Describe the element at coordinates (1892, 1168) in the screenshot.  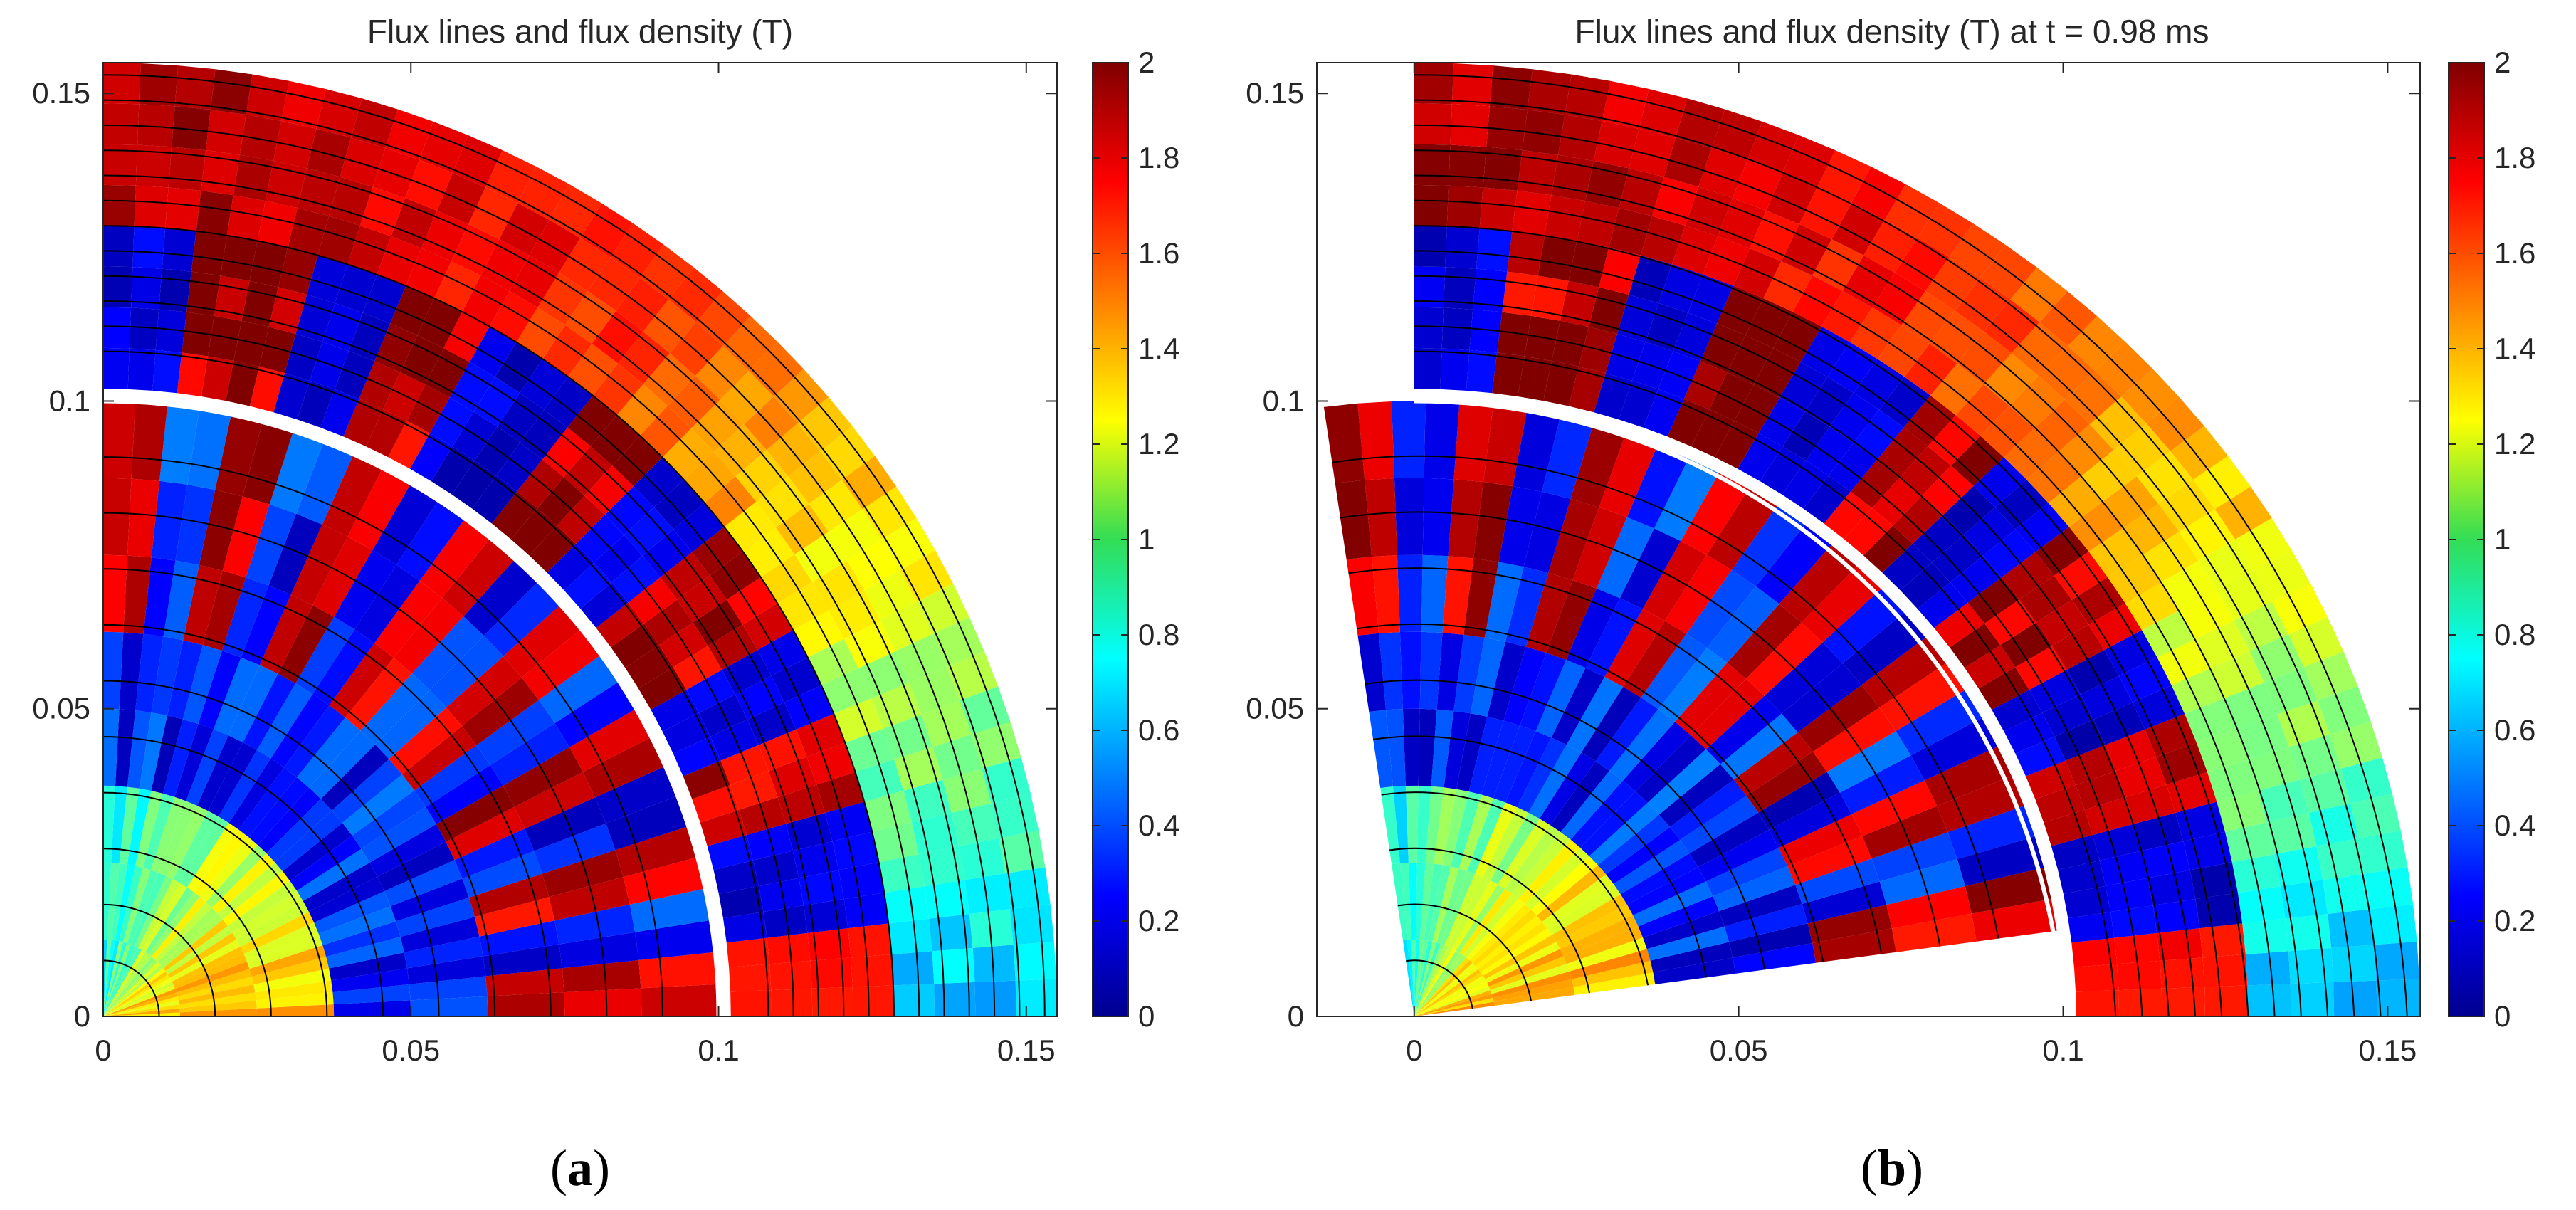
I see `caption-b: (b)` at that location.